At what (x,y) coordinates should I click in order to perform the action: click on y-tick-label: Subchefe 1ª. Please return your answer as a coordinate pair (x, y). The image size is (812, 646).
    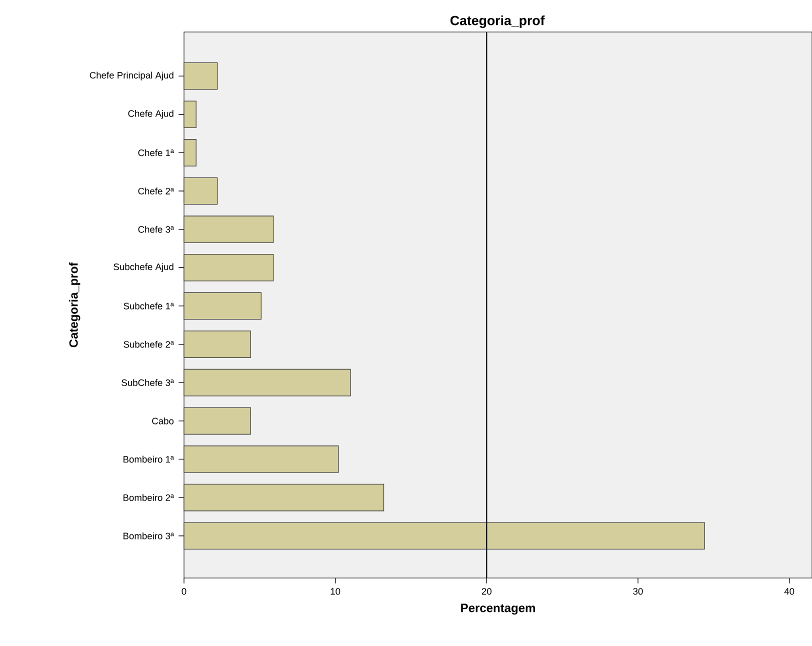
    Looking at the image, I should click on (149, 306).